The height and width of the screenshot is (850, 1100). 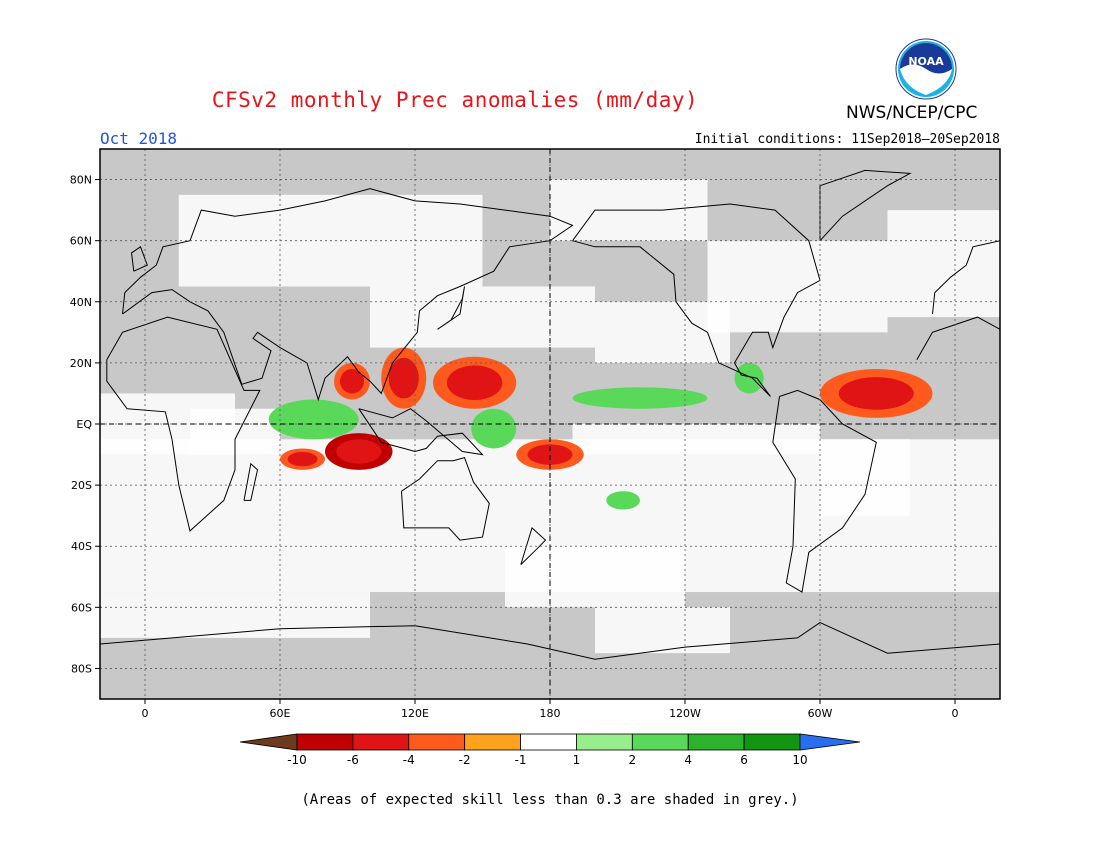 I want to click on lon-label: 180, so click(x=550, y=713).